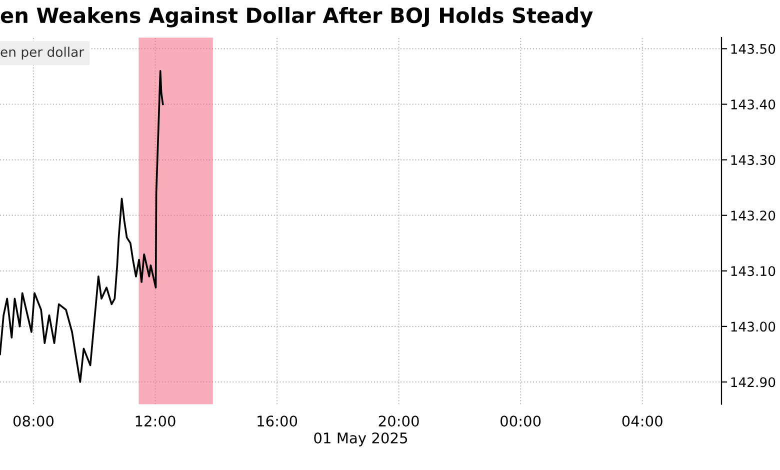 The width and height of the screenshot is (780, 470). Describe the element at coordinates (753, 382) in the screenshot. I see `y-tick-label: 142.90` at that location.